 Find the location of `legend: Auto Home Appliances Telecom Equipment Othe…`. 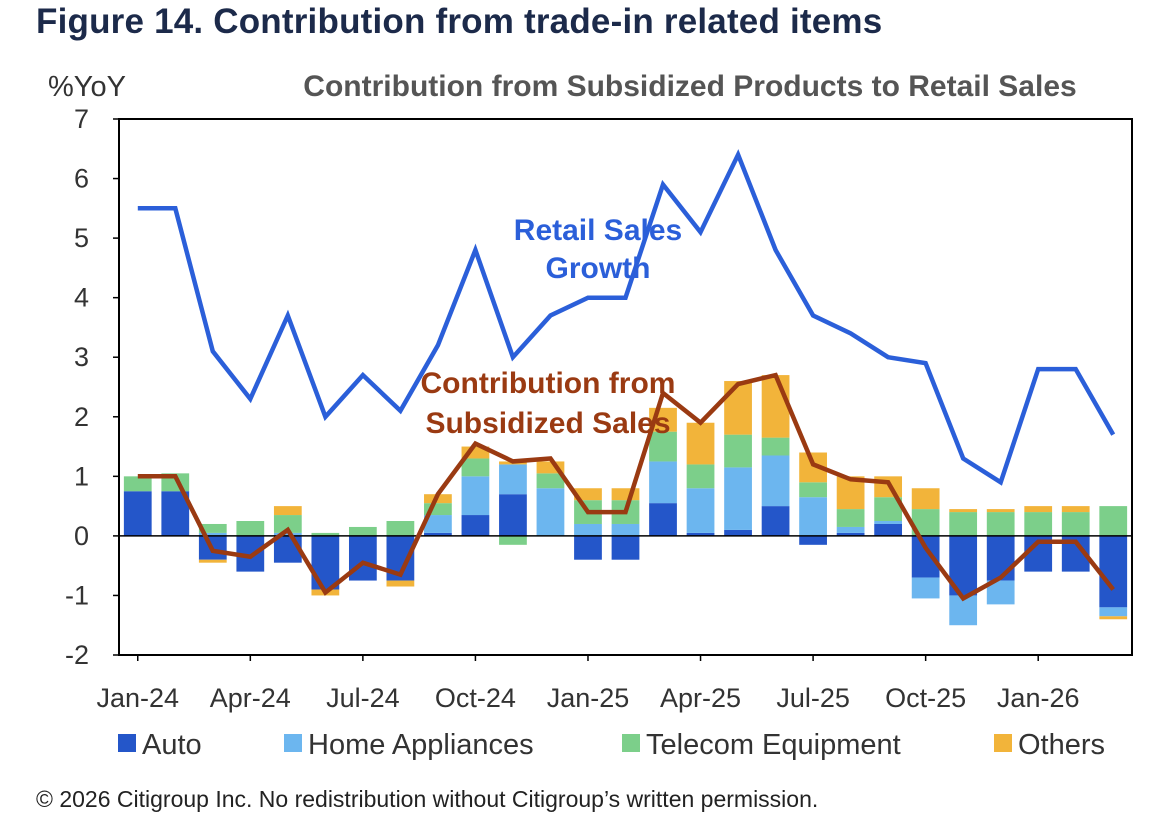

legend: Auto Home Appliances Telecom Equipment Othe… is located at coordinates (611, 745).